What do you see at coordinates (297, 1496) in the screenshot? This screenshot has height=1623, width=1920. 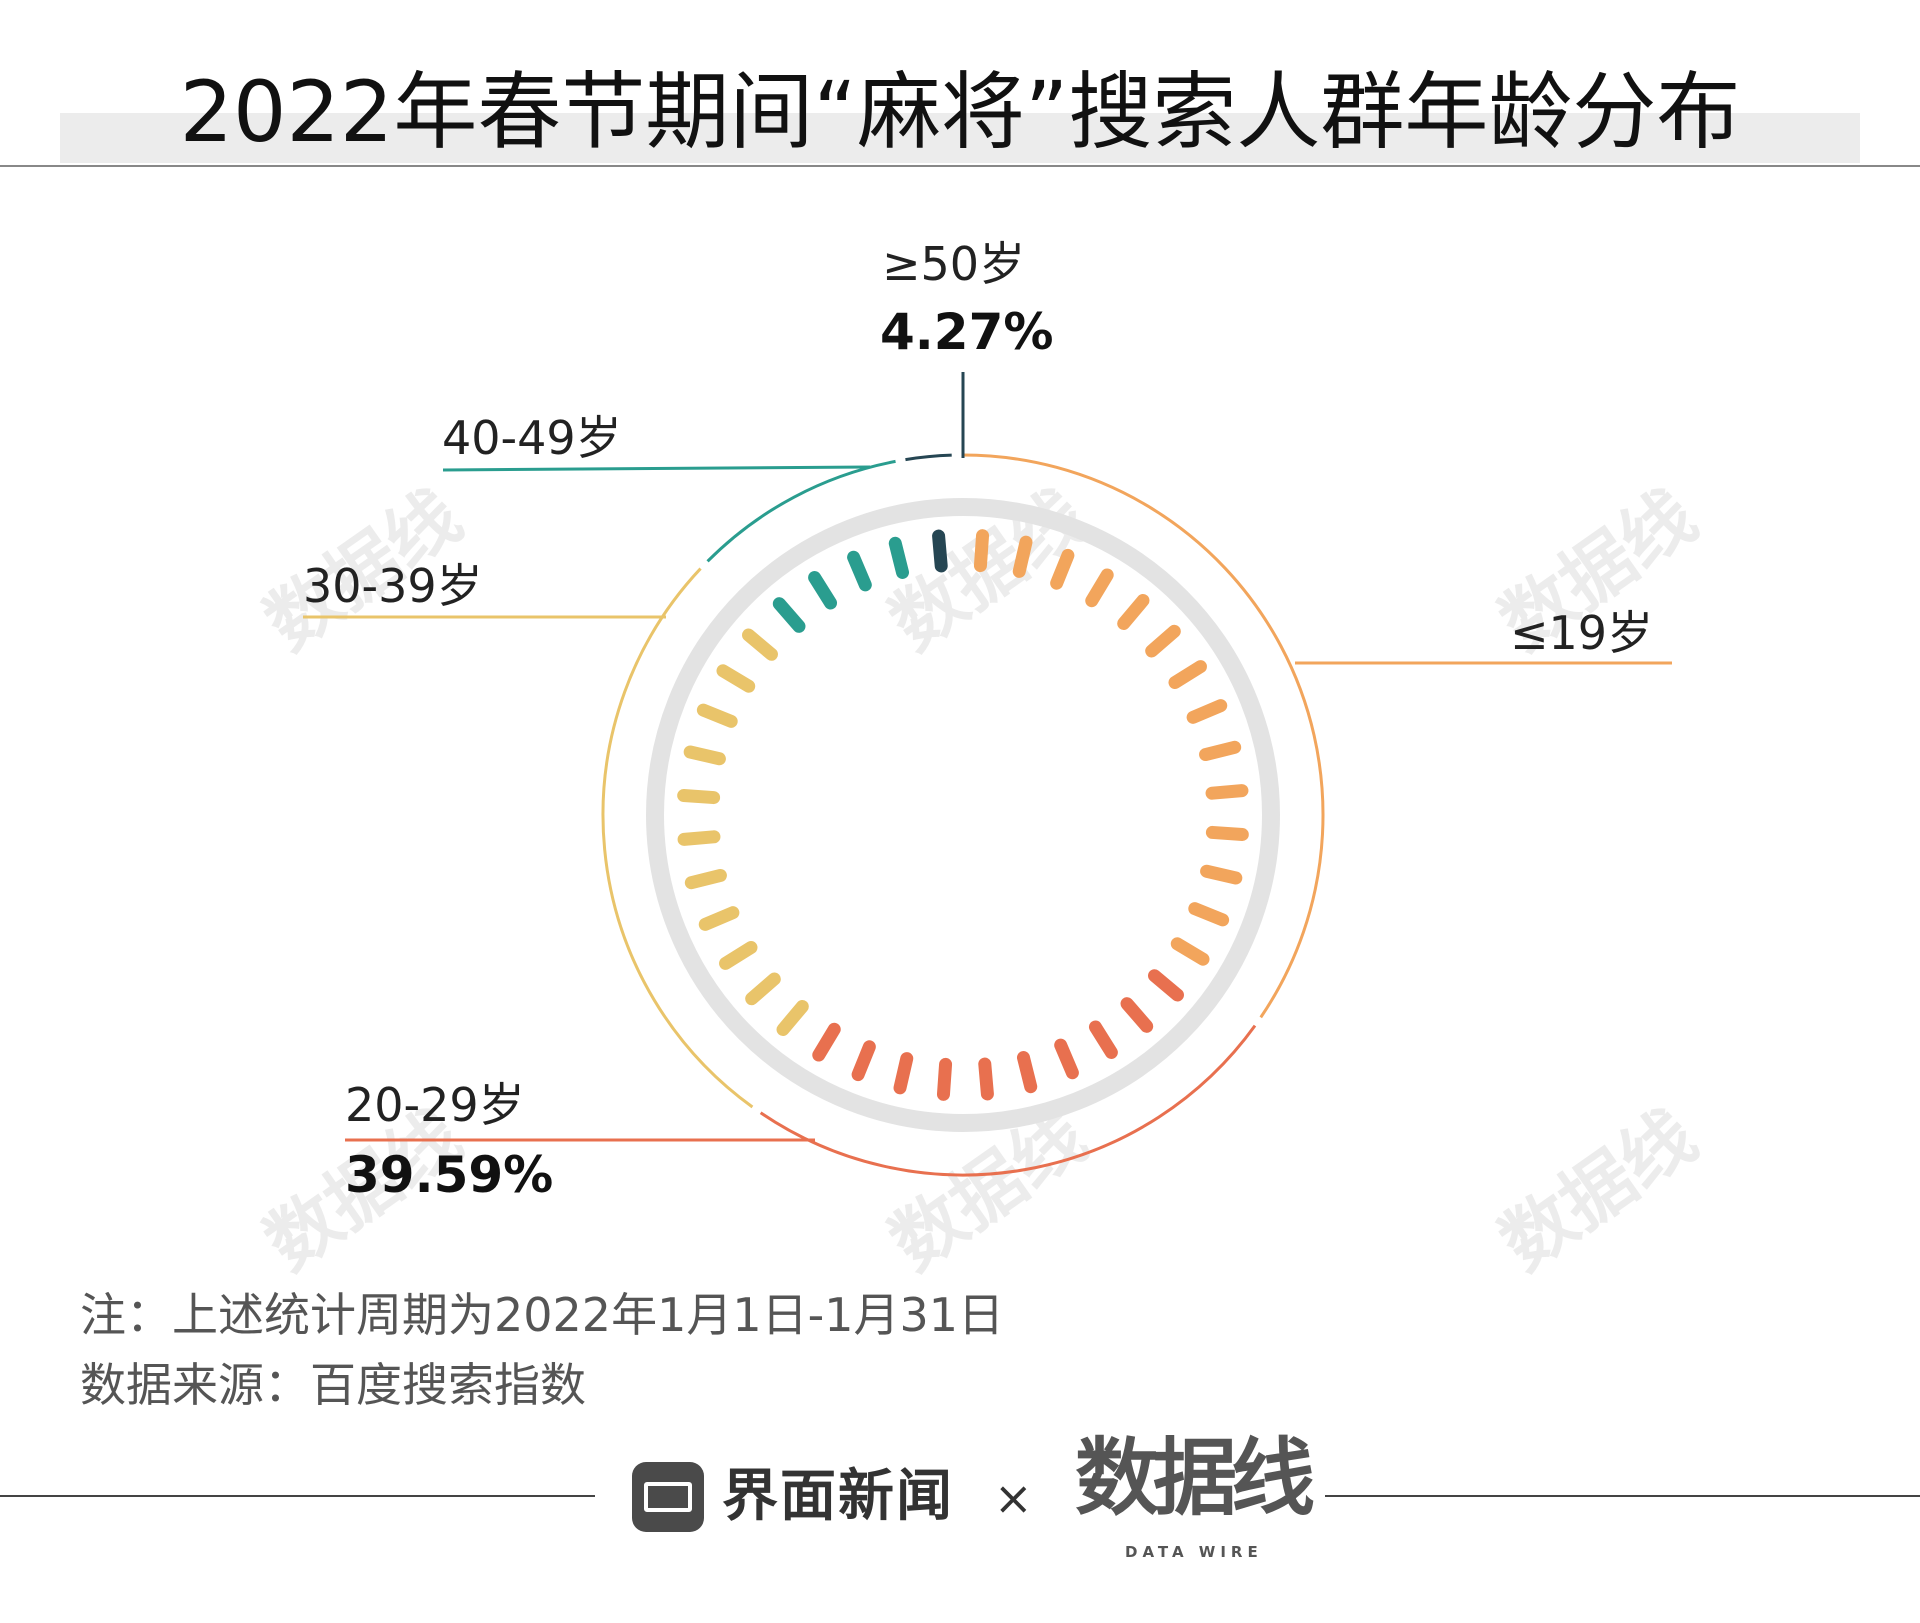 I see `footer-rule-left` at bounding box center [297, 1496].